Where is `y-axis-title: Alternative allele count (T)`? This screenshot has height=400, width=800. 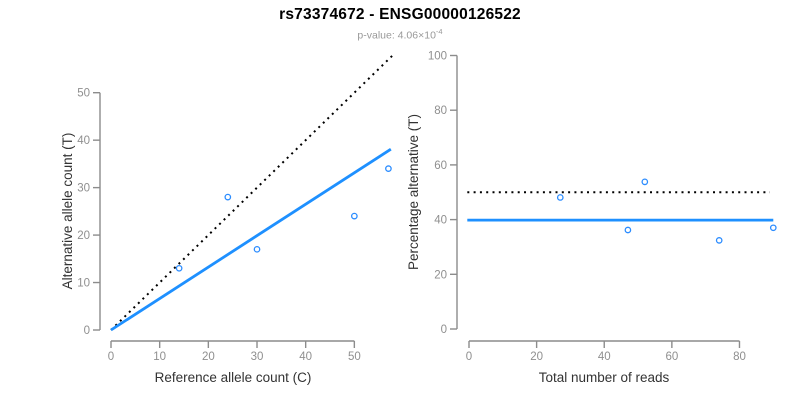 y-axis-title: Alternative allele count (T) is located at coordinates (67, 211).